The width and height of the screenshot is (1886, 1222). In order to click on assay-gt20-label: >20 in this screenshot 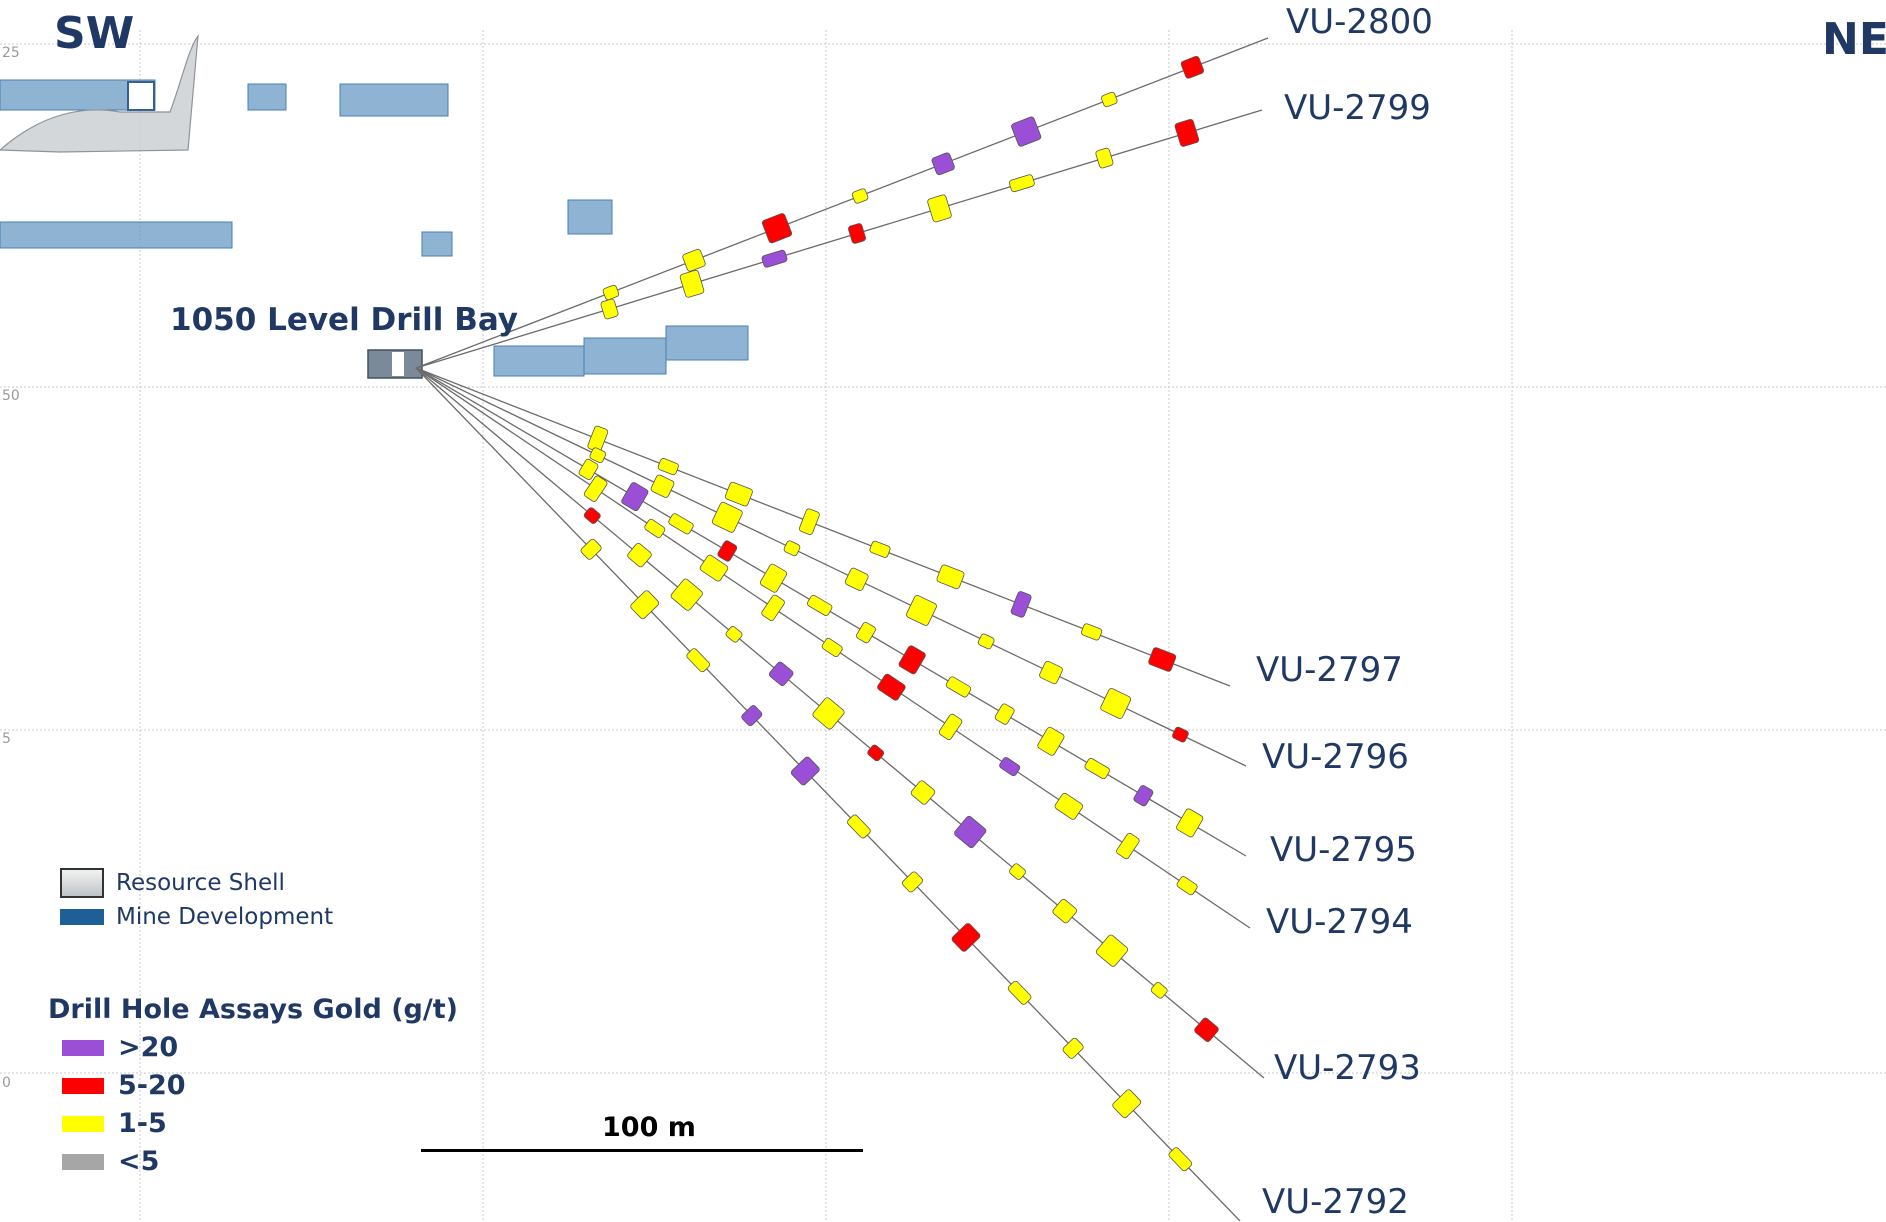, I will do `click(148, 1047)`.